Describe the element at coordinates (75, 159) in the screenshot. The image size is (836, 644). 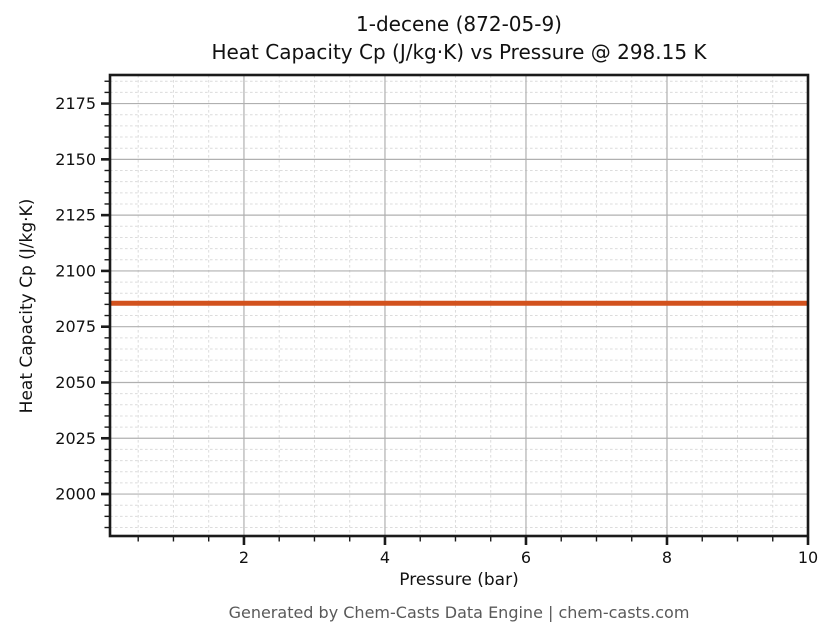
I see `y-tick-label: 2150` at that location.